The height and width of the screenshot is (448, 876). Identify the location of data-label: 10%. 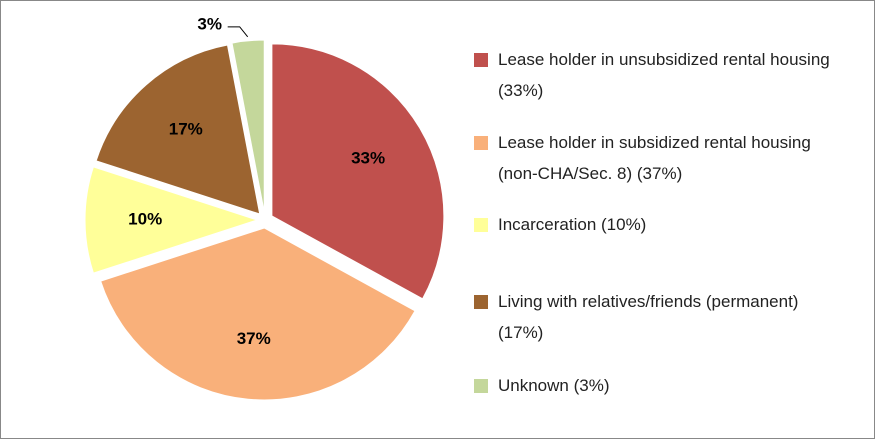
(145, 218).